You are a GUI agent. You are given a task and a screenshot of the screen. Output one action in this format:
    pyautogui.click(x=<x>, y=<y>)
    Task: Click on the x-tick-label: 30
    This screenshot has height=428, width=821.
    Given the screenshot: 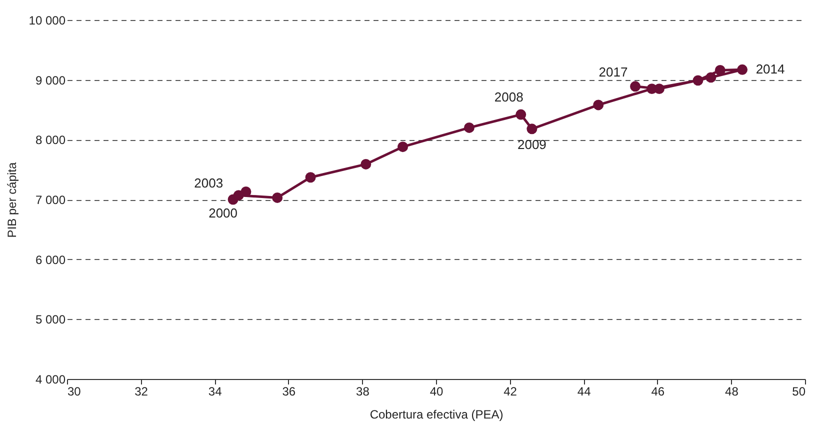 What is the action you would take?
    pyautogui.click(x=75, y=391)
    